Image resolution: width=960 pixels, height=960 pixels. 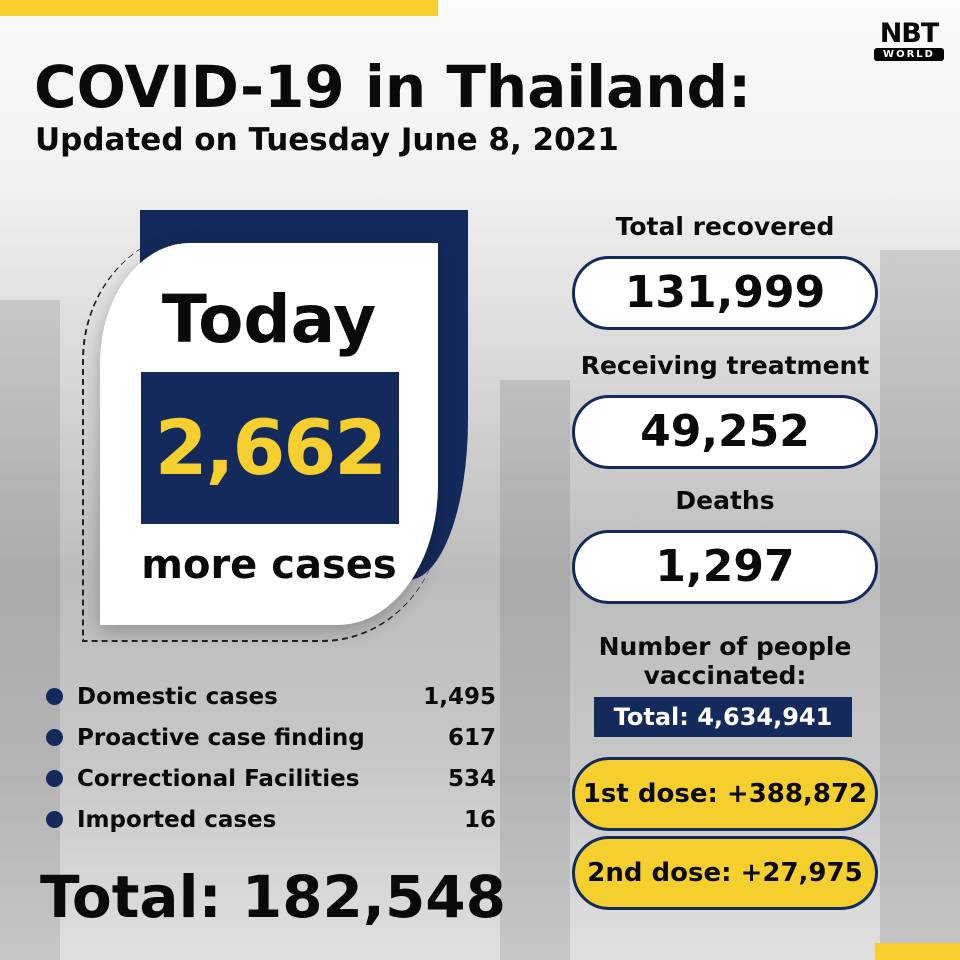 What do you see at coordinates (471, 778) in the screenshot?
I see `item-value: 534` at bounding box center [471, 778].